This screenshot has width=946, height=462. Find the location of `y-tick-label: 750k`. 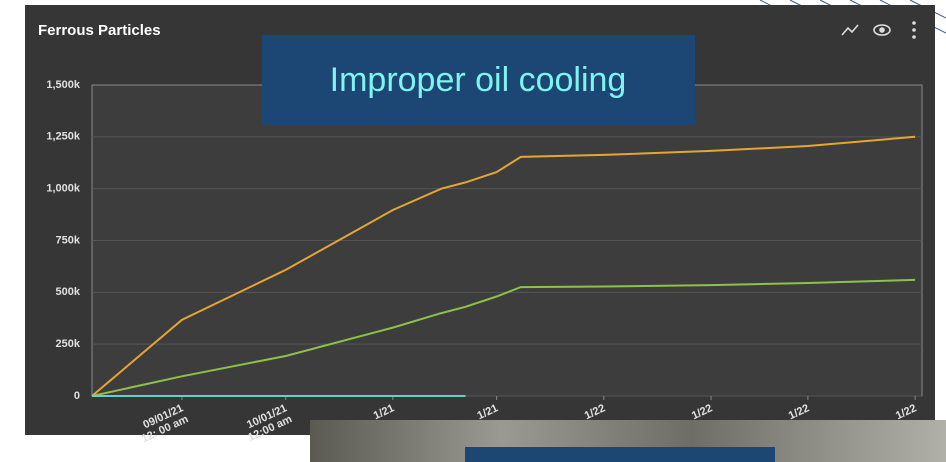

y-tick-label: 750k is located at coordinates (68, 240).